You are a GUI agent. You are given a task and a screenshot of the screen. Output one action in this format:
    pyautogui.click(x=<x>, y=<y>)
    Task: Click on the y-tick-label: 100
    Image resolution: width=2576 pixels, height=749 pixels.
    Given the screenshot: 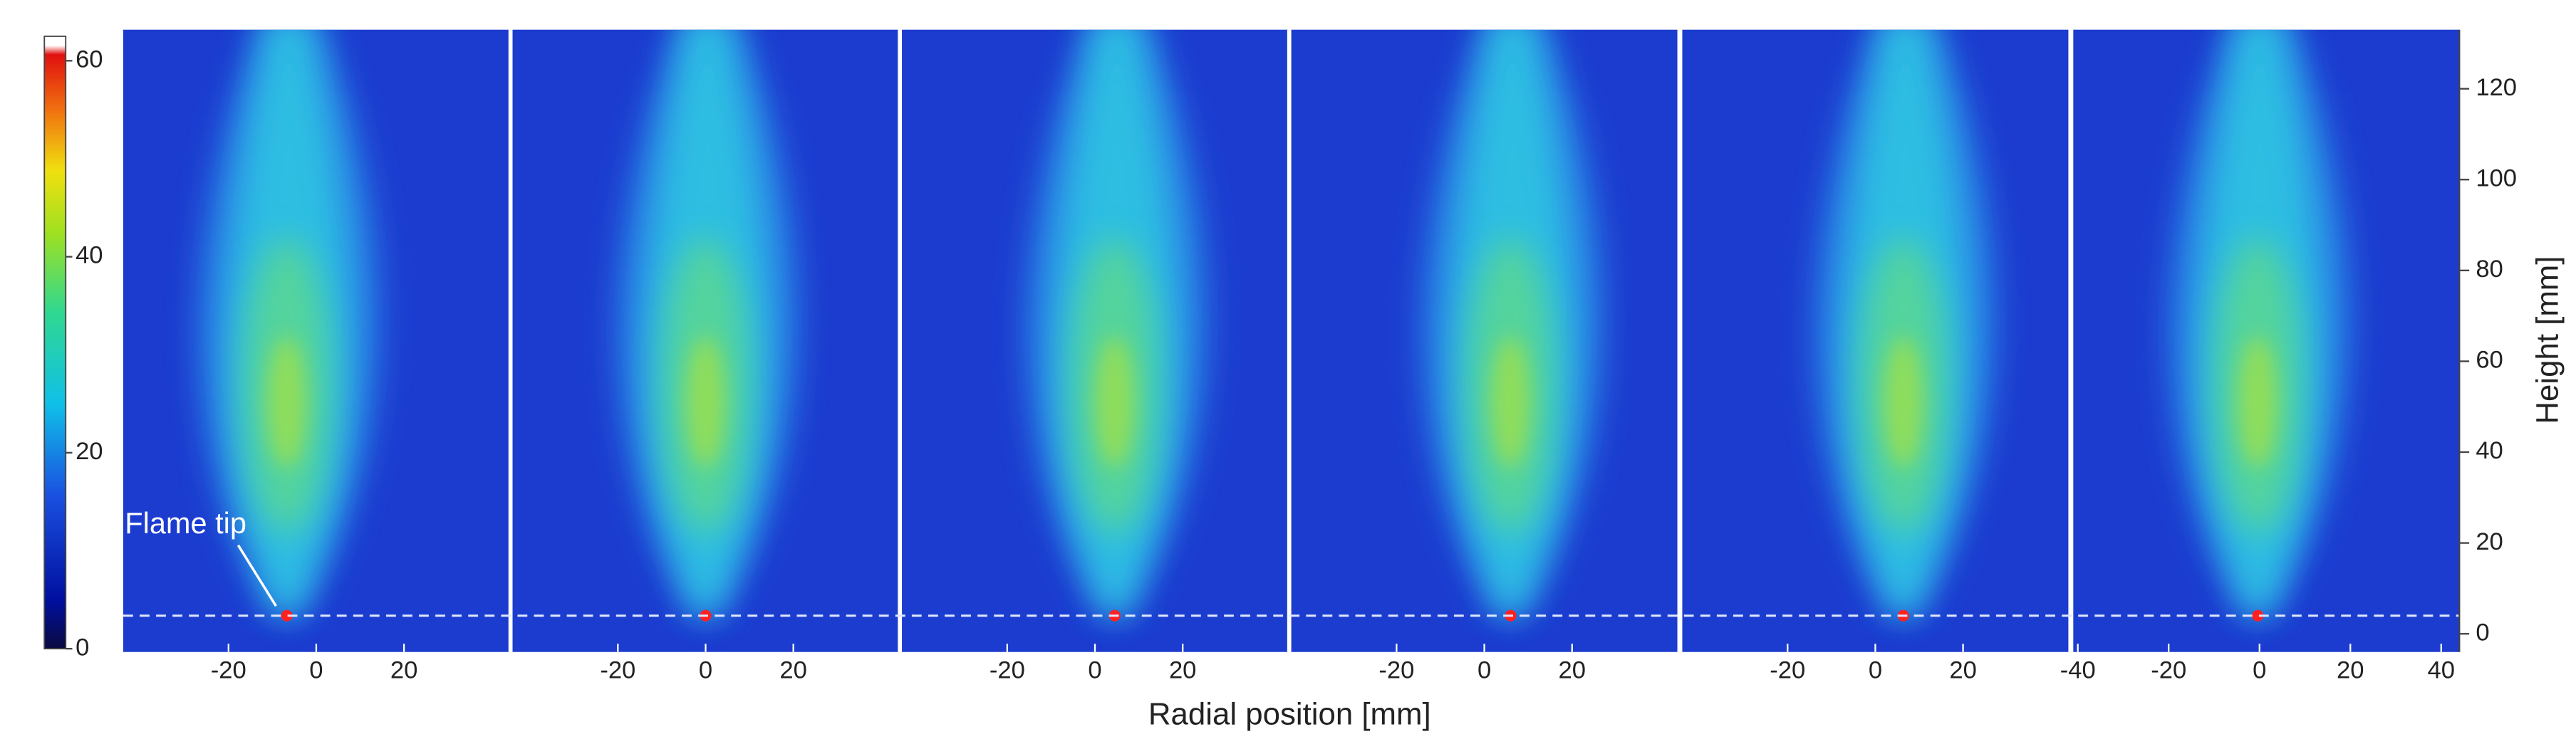 What is the action you would take?
    pyautogui.click(x=2496, y=178)
    